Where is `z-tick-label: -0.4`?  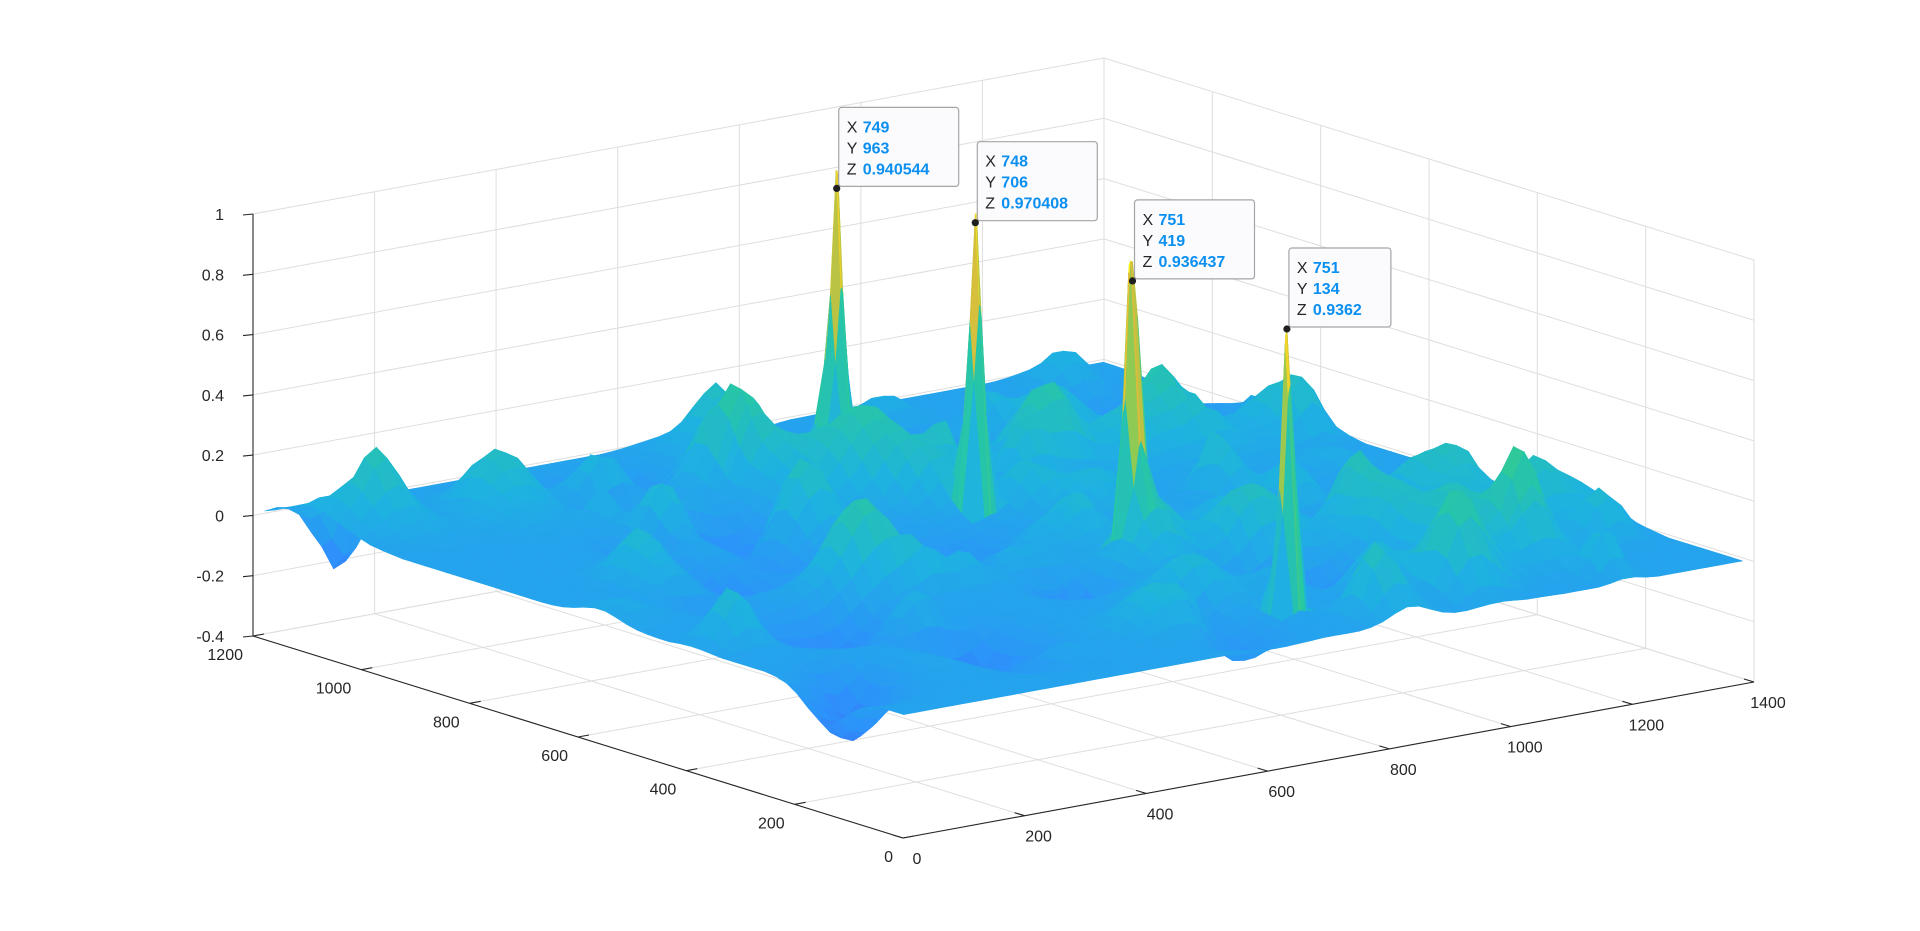 z-tick-label: -0.4 is located at coordinates (210, 637).